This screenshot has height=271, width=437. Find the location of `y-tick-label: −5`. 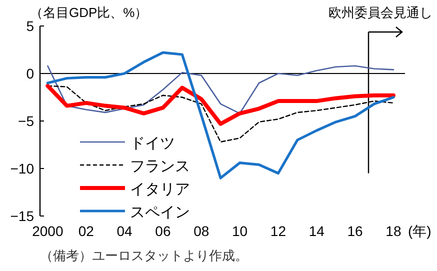

y-tick-label: −5 is located at coordinates (26, 121).